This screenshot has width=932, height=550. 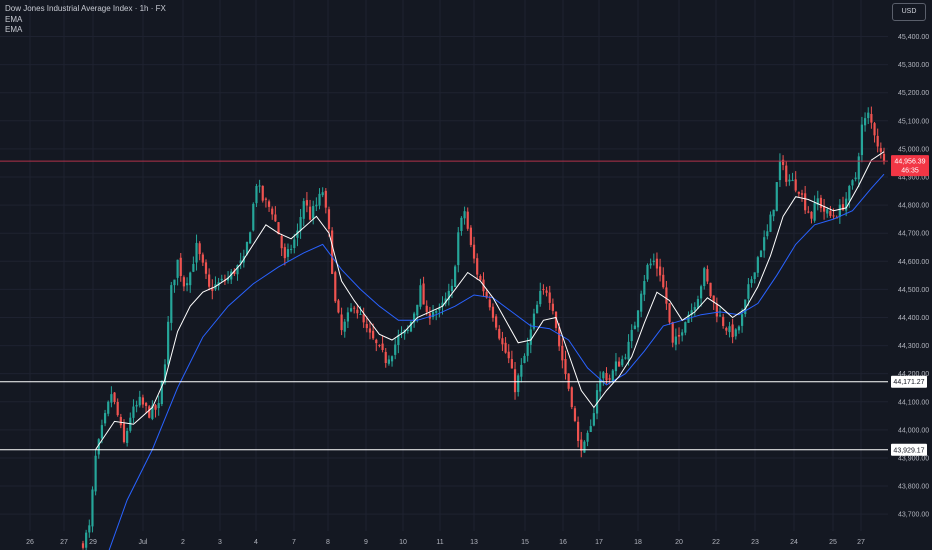 I want to click on ema-indicator-2: EMA, so click(x=14, y=29).